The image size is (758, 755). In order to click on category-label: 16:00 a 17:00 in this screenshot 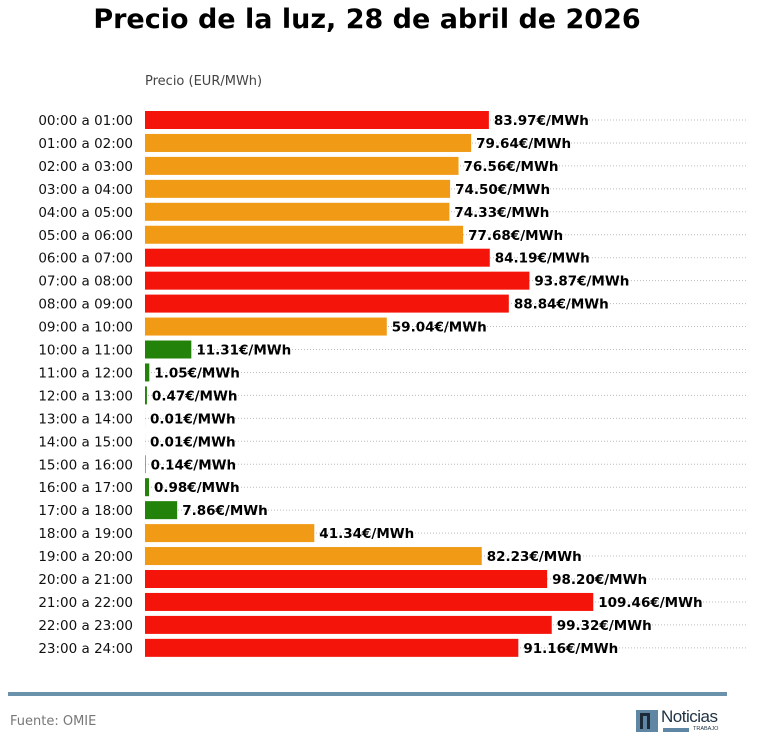, I will do `click(85, 488)`.